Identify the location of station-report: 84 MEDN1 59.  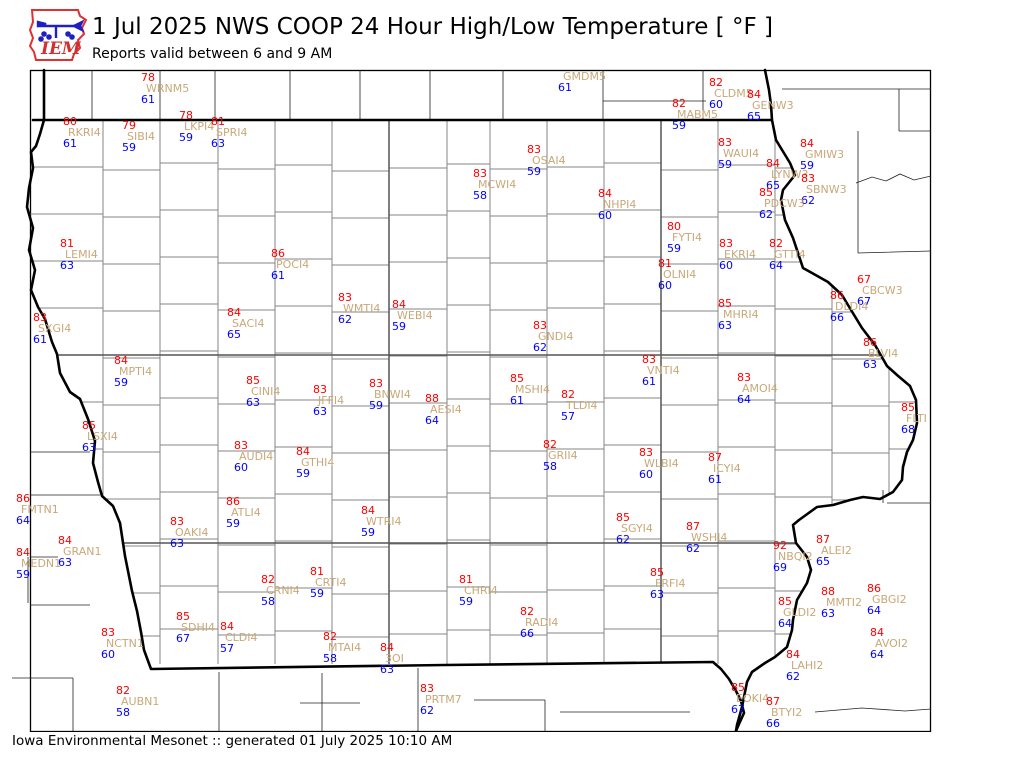
(38, 563).